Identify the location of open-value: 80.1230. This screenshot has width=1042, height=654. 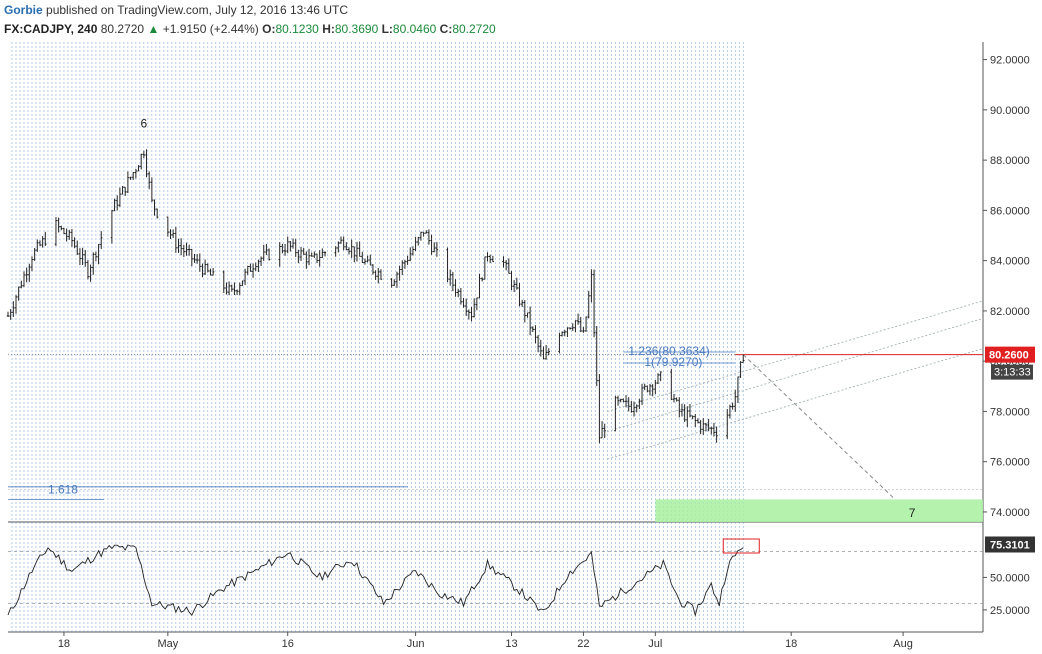
(297, 29).